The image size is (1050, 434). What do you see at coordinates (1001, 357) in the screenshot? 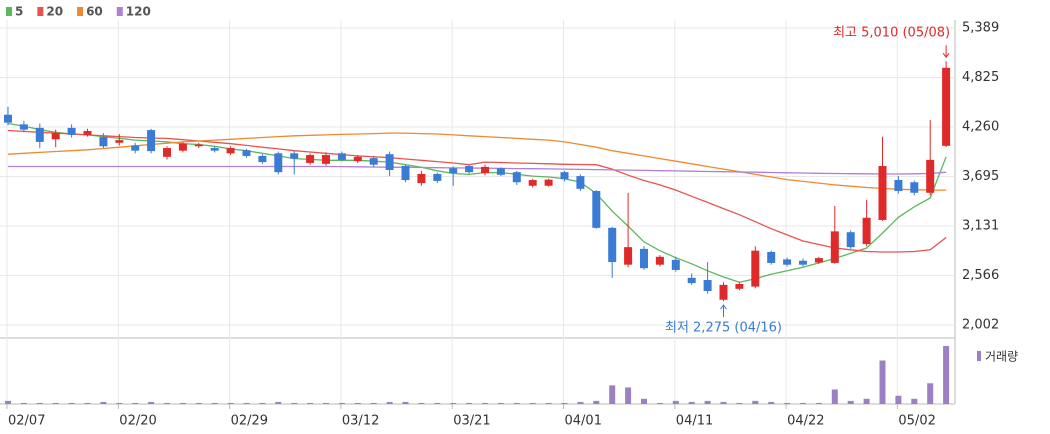
I see `volume-legend-label: 거래량` at bounding box center [1001, 357].